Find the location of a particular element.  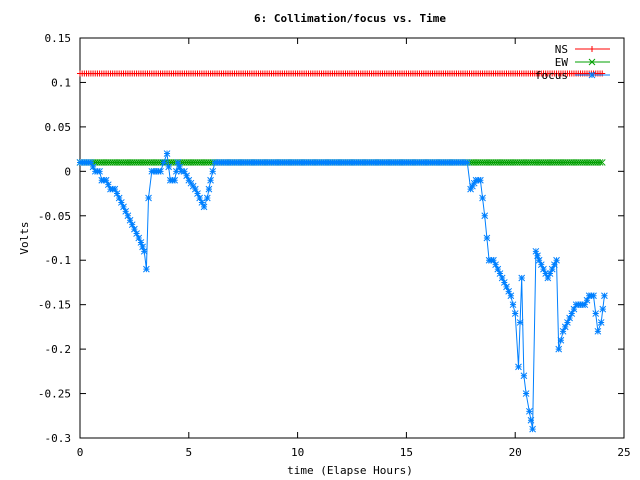

x-tick-label: 0 is located at coordinates (80, 452).